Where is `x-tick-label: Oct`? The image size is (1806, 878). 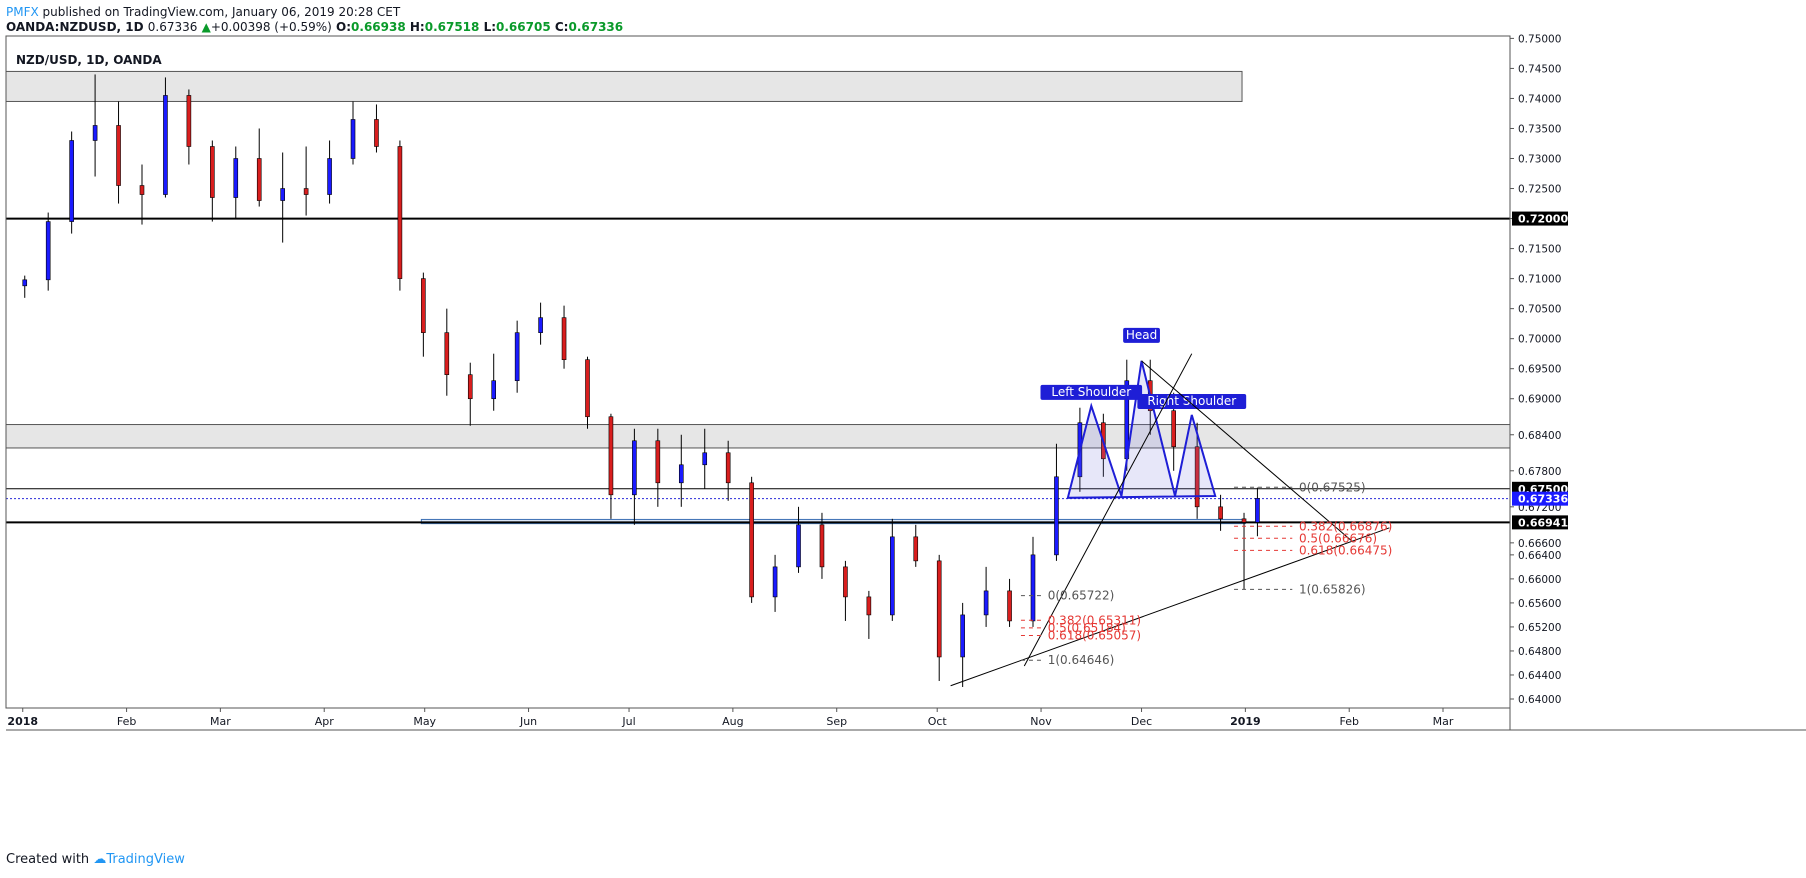
x-tick-label: Oct is located at coordinates (938, 721).